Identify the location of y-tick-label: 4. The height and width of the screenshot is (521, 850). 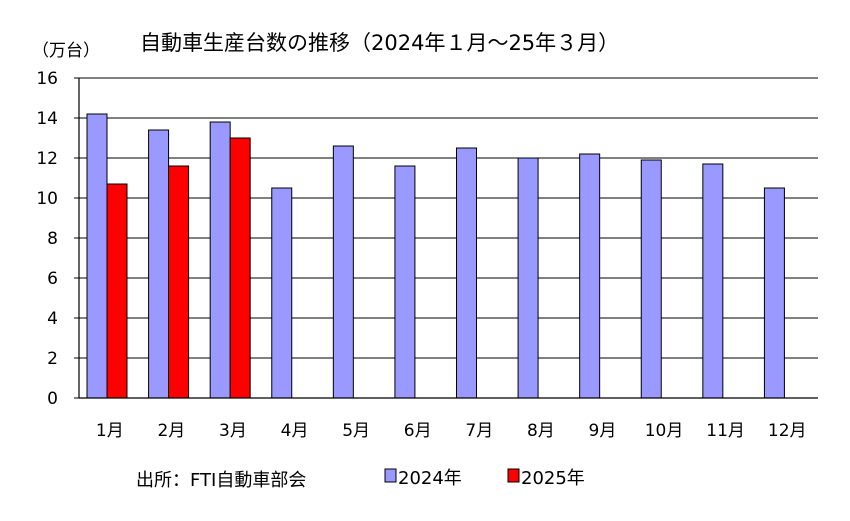
(52, 319).